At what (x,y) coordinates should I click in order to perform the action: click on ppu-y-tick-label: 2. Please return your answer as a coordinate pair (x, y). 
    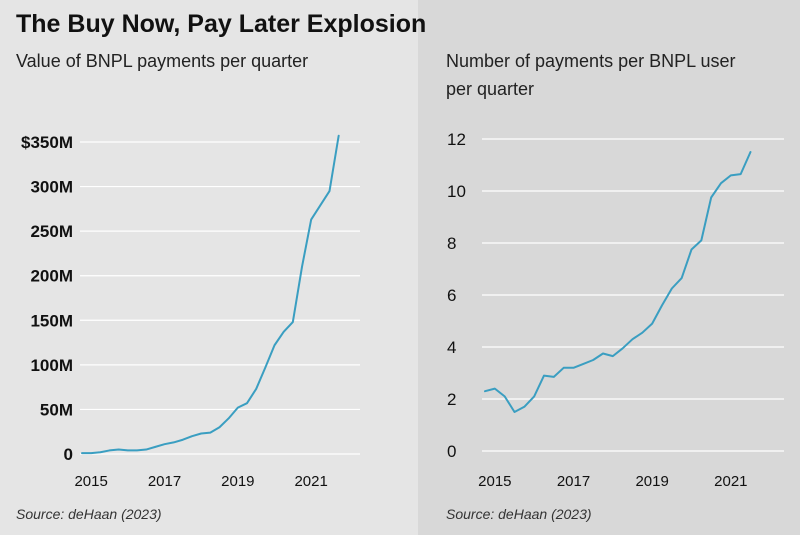
    Looking at the image, I should click on (451, 399).